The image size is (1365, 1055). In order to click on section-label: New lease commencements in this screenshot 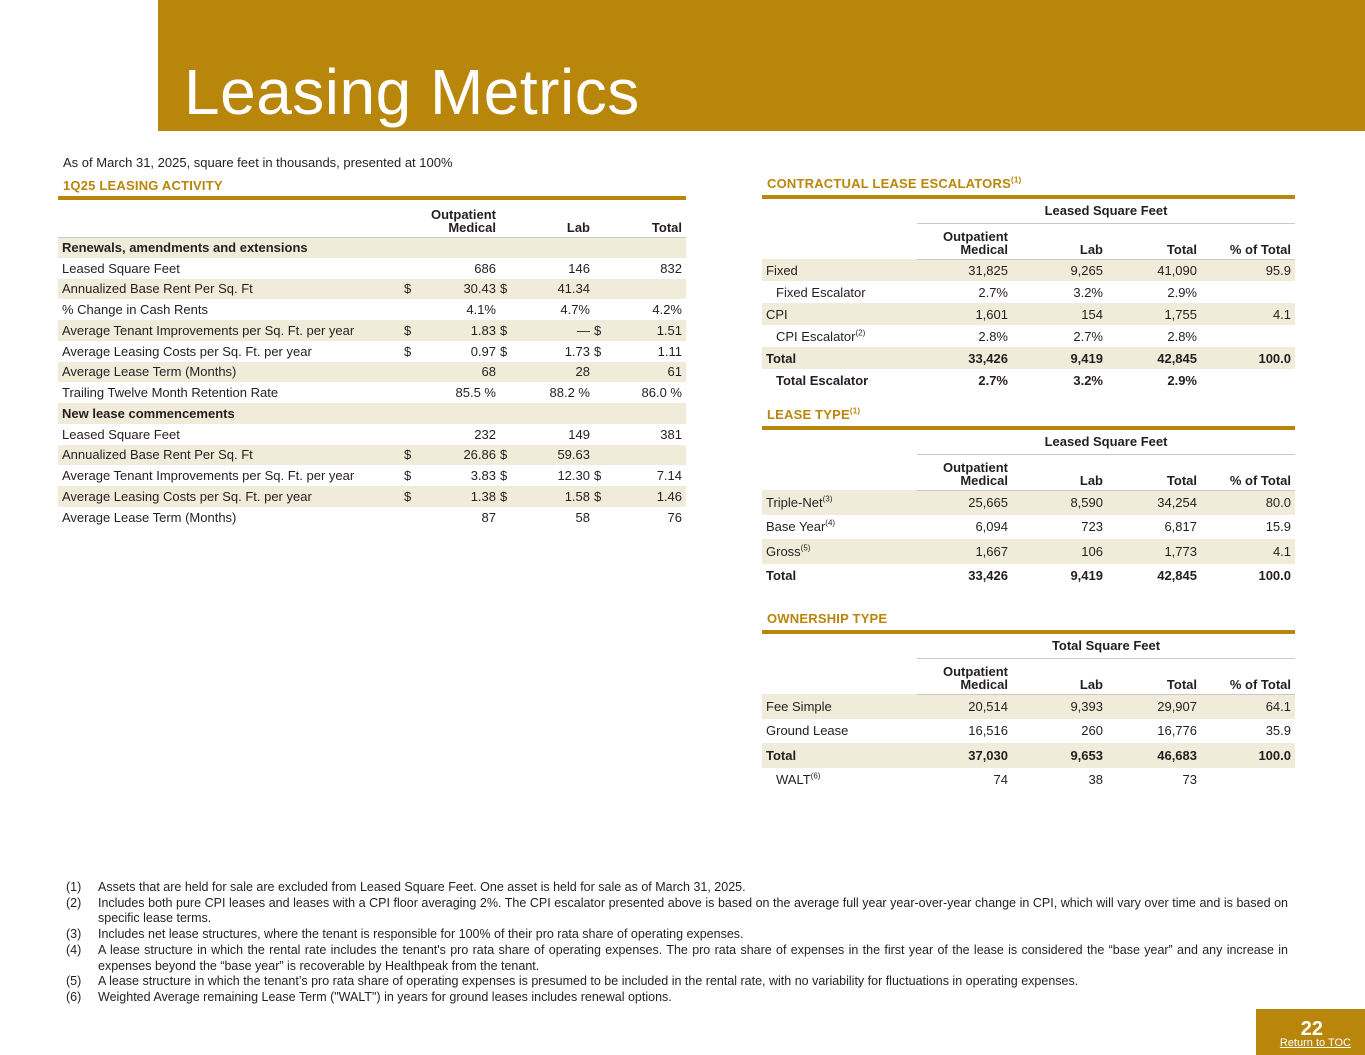, I will do `click(372, 413)`.